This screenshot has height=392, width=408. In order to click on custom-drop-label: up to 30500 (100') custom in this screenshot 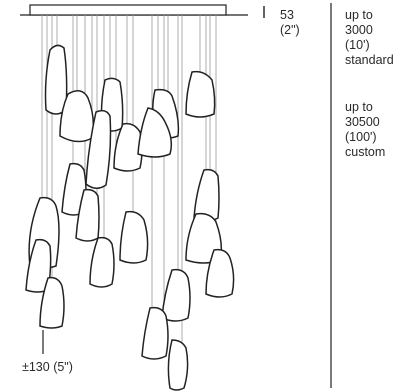, I will do `click(365, 129)`.